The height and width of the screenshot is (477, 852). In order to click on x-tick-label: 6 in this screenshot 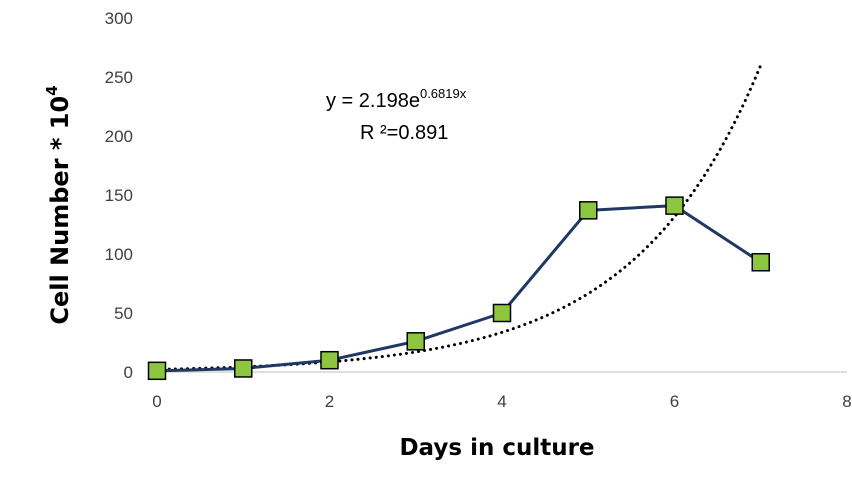, I will do `click(674, 401)`.